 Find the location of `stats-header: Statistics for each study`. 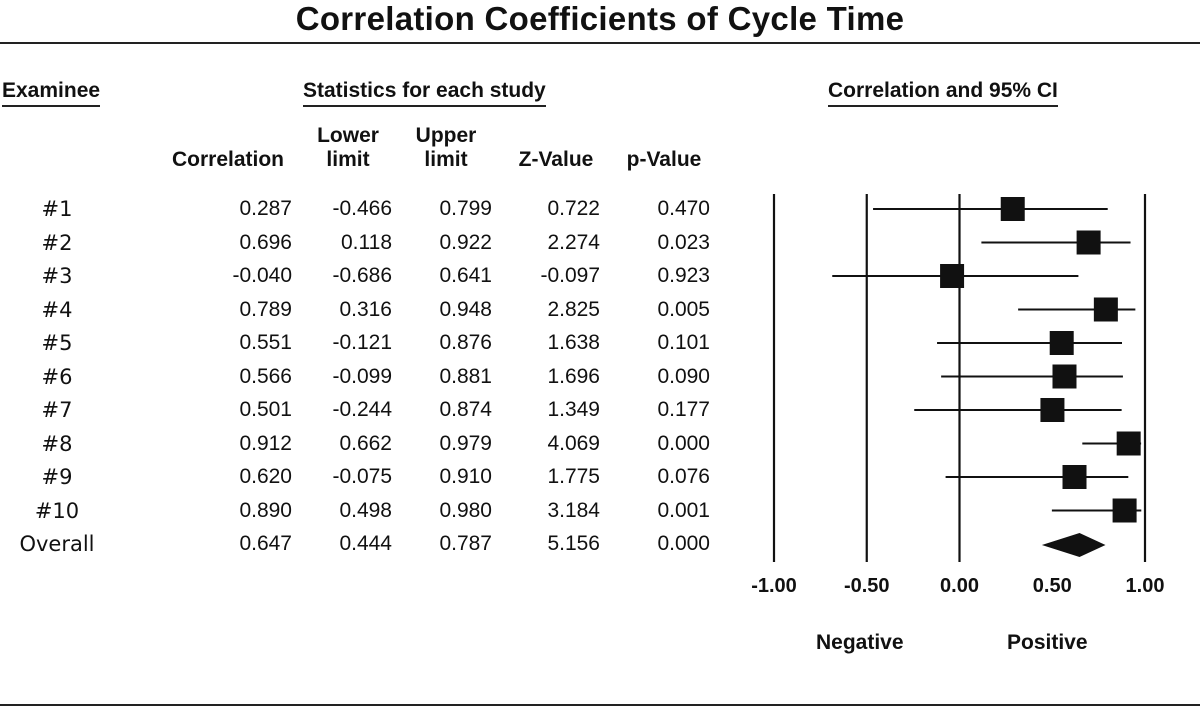

stats-header: Statistics for each study is located at coordinates (424, 92).